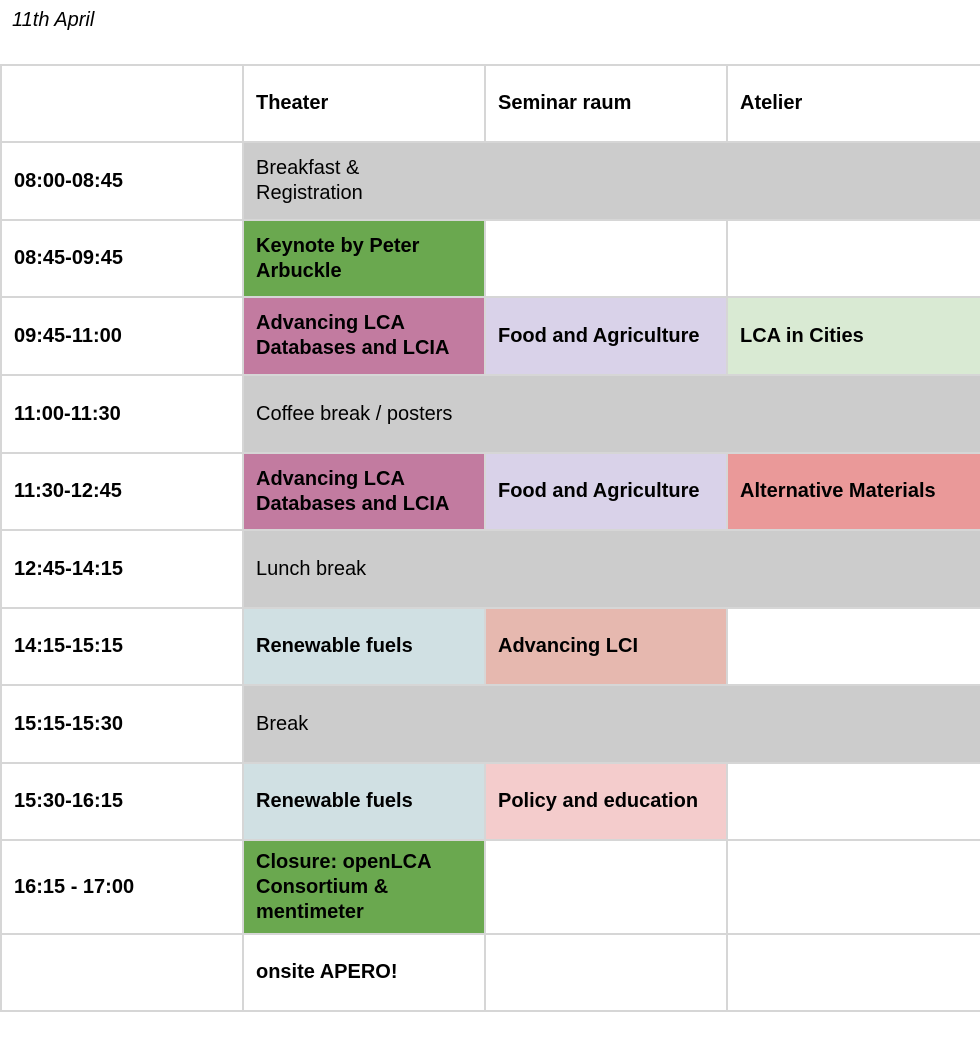 The width and height of the screenshot is (980, 1062). I want to click on lunch-break-cell: Lunch break, so click(611, 569).